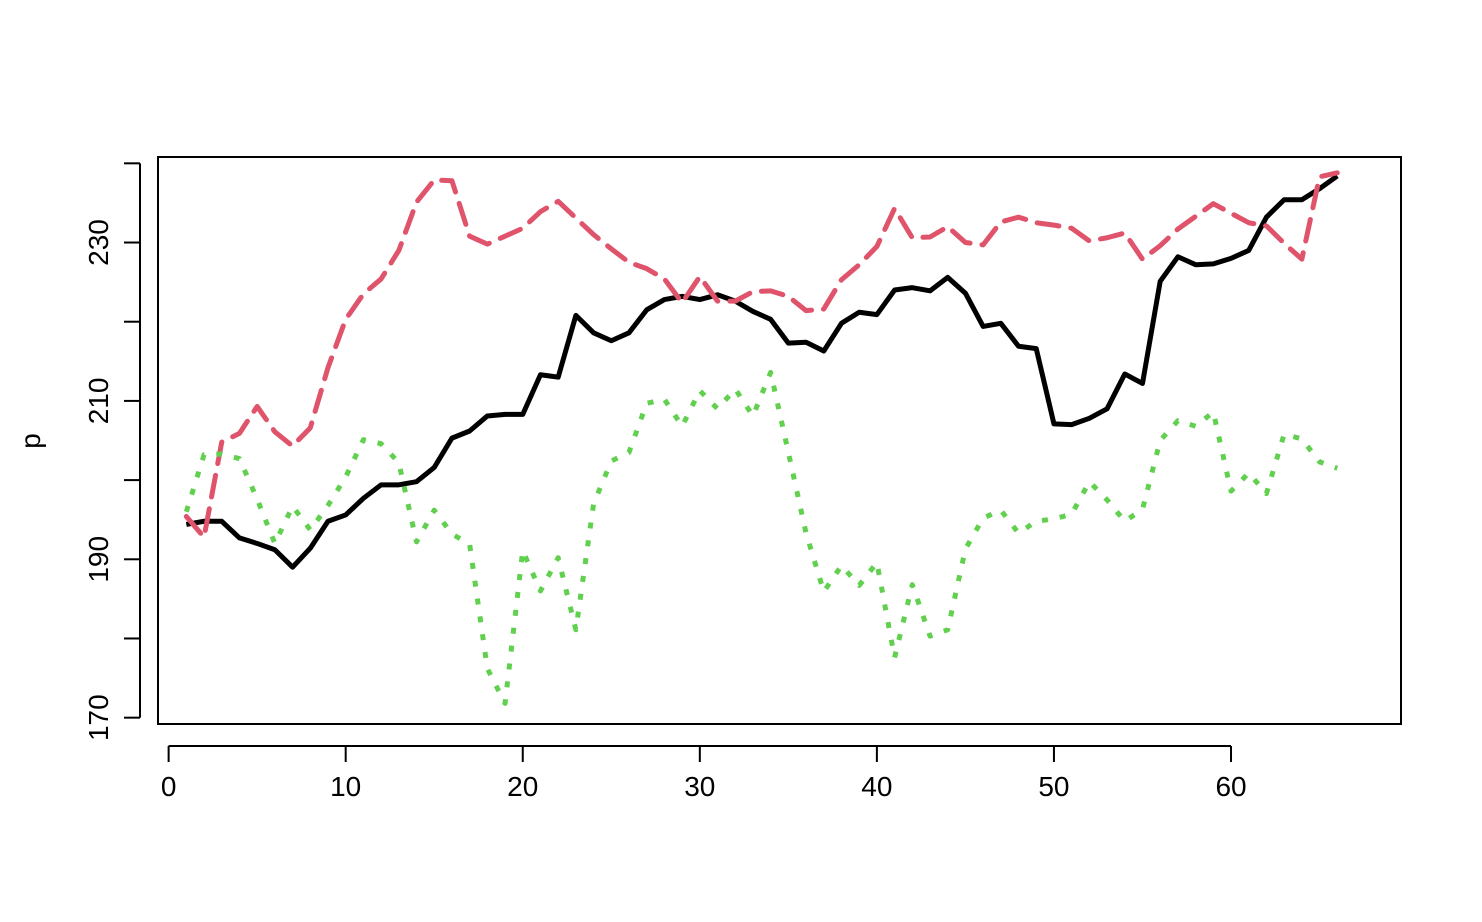 Image resolution: width=1482 pixels, height=922 pixels. Describe the element at coordinates (699, 786) in the screenshot. I see `x-tick-label: 30` at that location.